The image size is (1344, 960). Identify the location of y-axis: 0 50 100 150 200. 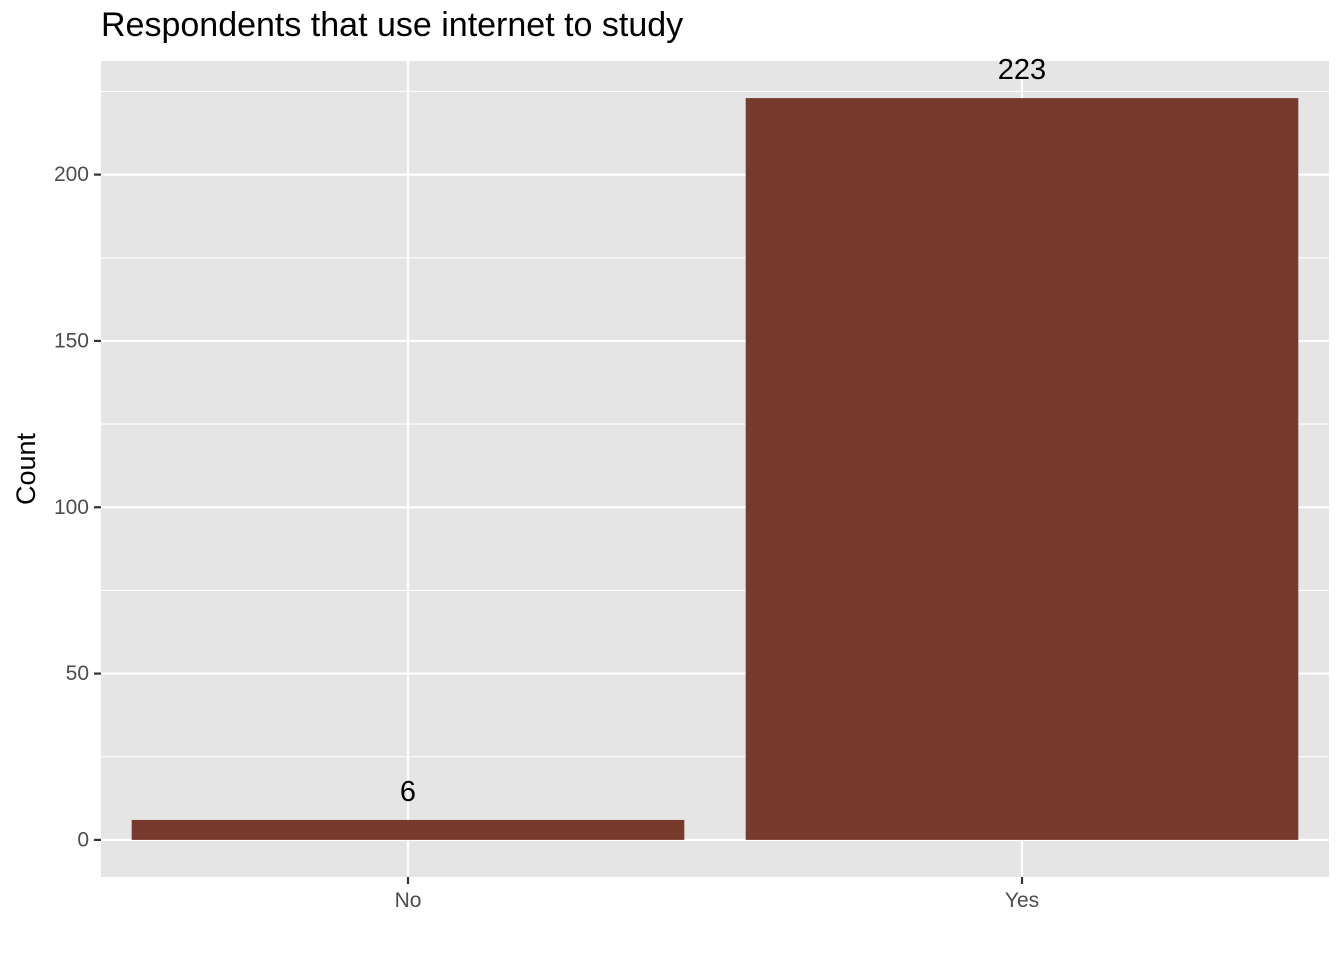
(77, 507).